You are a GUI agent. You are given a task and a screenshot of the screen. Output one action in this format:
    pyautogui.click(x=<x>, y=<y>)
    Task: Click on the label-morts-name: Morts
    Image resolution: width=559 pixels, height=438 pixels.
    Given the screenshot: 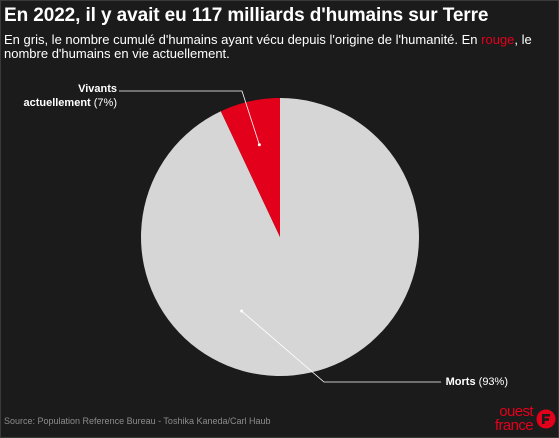 What is the action you would take?
    pyautogui.click(x=460, y=382)
    